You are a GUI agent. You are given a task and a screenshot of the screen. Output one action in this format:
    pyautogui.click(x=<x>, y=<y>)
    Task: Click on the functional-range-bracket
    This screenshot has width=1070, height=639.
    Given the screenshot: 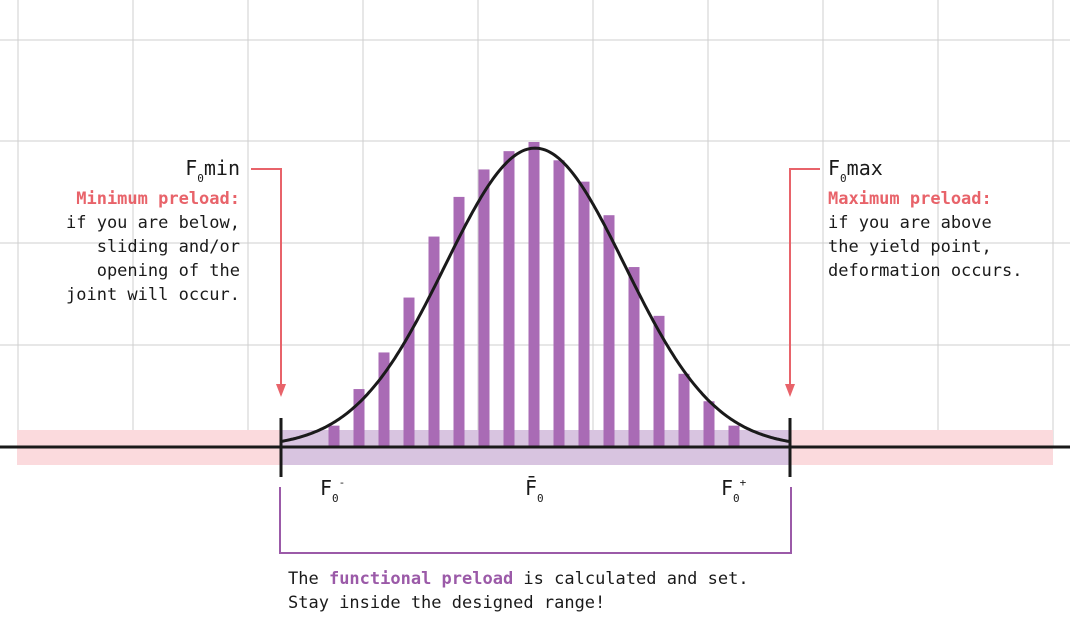 What is the action you would take?
    pyautogui.click(x=535, y=520)
    